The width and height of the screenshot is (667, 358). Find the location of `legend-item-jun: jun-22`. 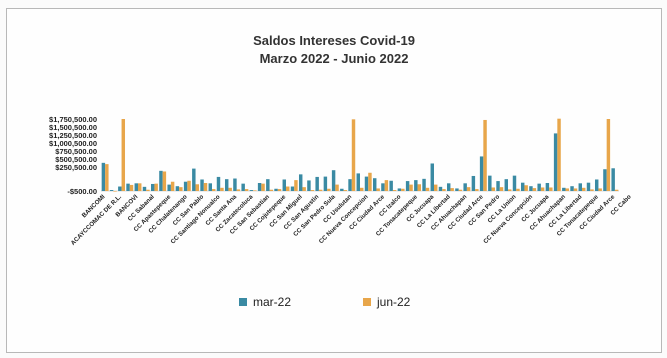

legend-item-jun: jun-22 is located at coordinates (386, 302).